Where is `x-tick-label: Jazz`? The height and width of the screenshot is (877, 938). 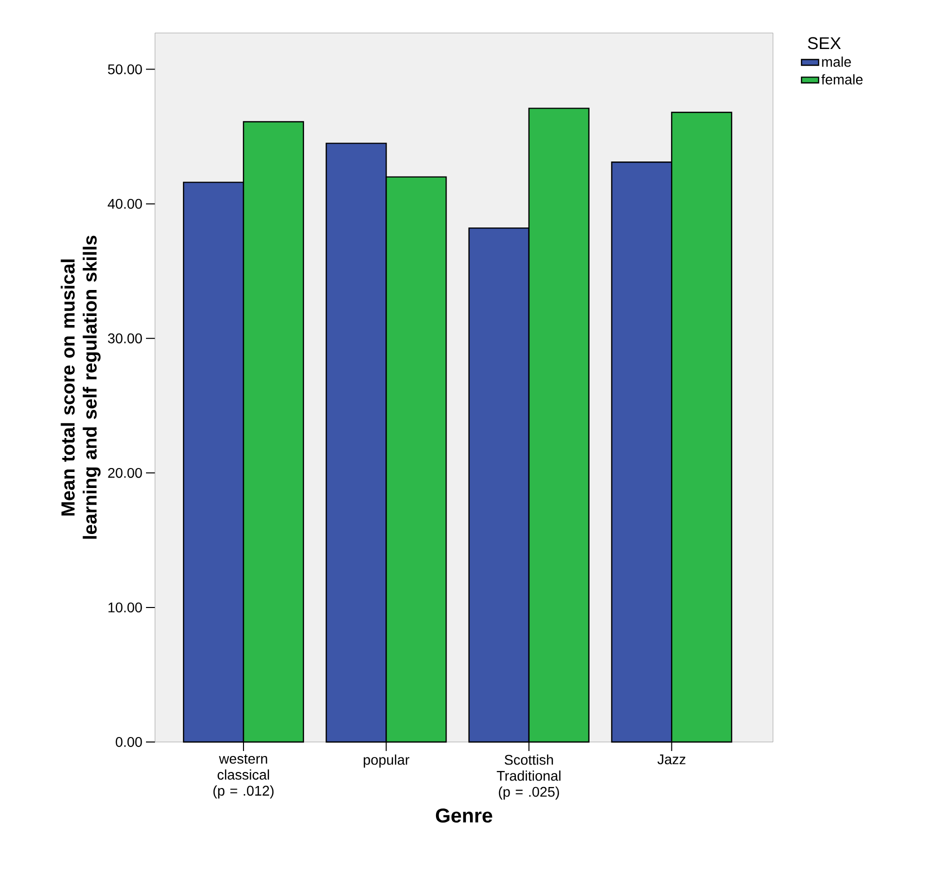
x-tick-label: Jazz is located at coordinates (671, 759).